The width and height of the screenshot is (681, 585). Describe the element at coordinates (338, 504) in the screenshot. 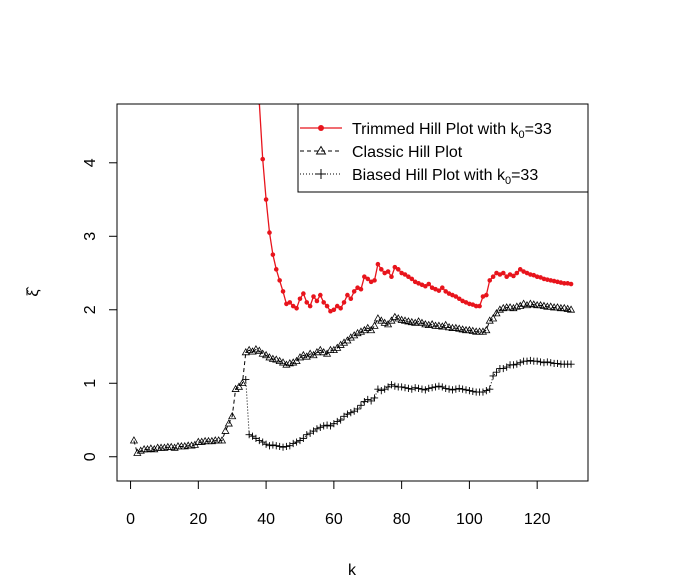

I see `x-axis: 0 20 40 60 80 100 120` at that location.